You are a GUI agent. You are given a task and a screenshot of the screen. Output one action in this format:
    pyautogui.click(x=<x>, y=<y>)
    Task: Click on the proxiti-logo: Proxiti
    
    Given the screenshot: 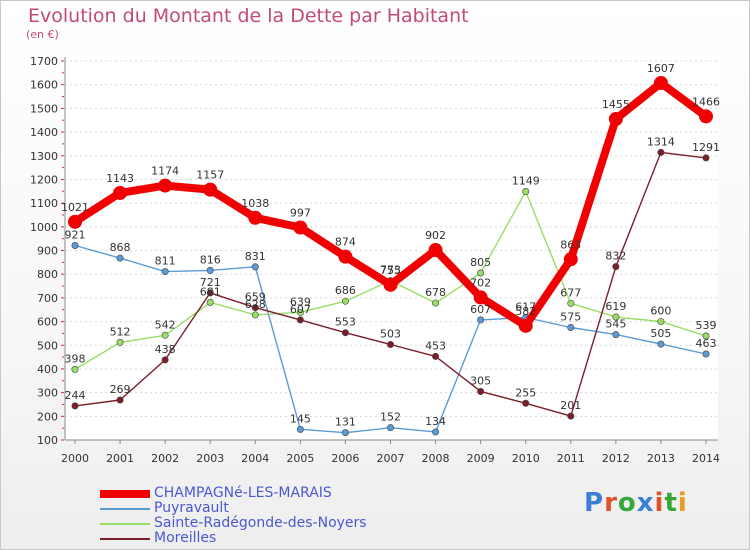 What is the action you would take?
    pyautogui.click(x=636, y=503)
    